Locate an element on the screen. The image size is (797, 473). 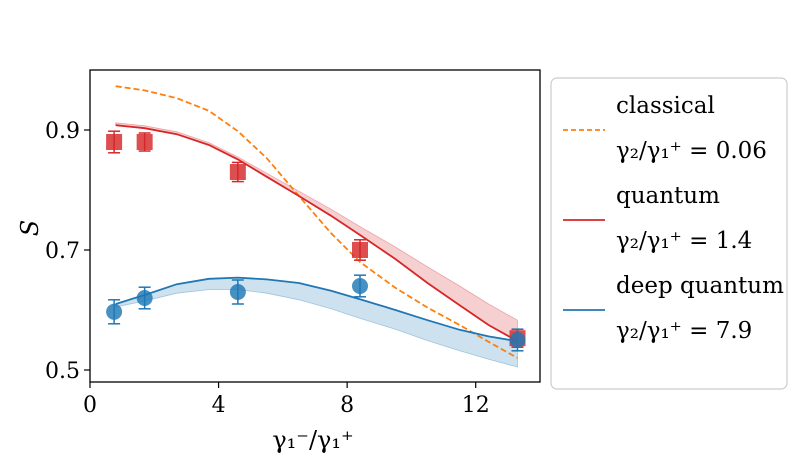
y-tick-label-2: 0.9 is located at coordinates (62, 131).